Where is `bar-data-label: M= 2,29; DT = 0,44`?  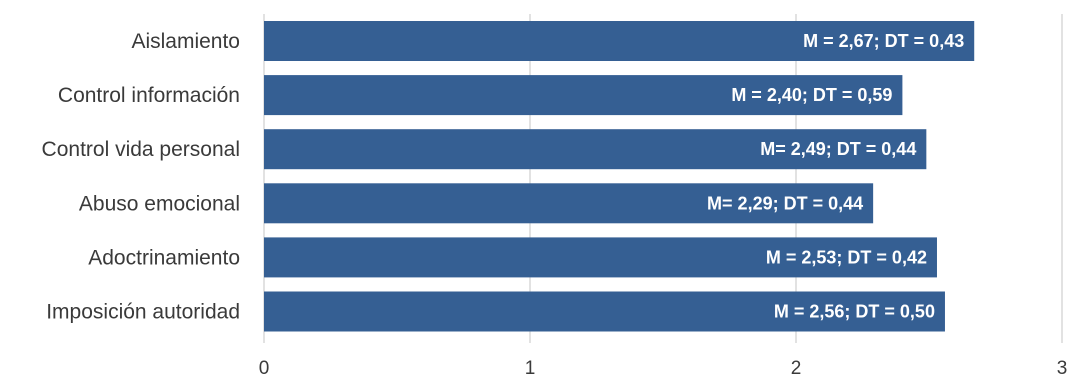 bar-data-label: M= 2,29; DT = 0,44 is located at coordinates (785, 203).